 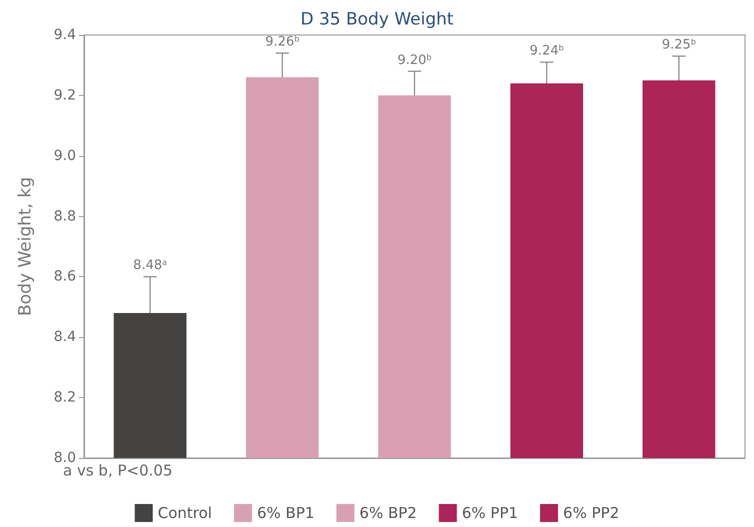 What do you see at coordinates (591, 513) in the screenshot?
I see `legend-label: 6% PP2` at bounding box center [591, 513].